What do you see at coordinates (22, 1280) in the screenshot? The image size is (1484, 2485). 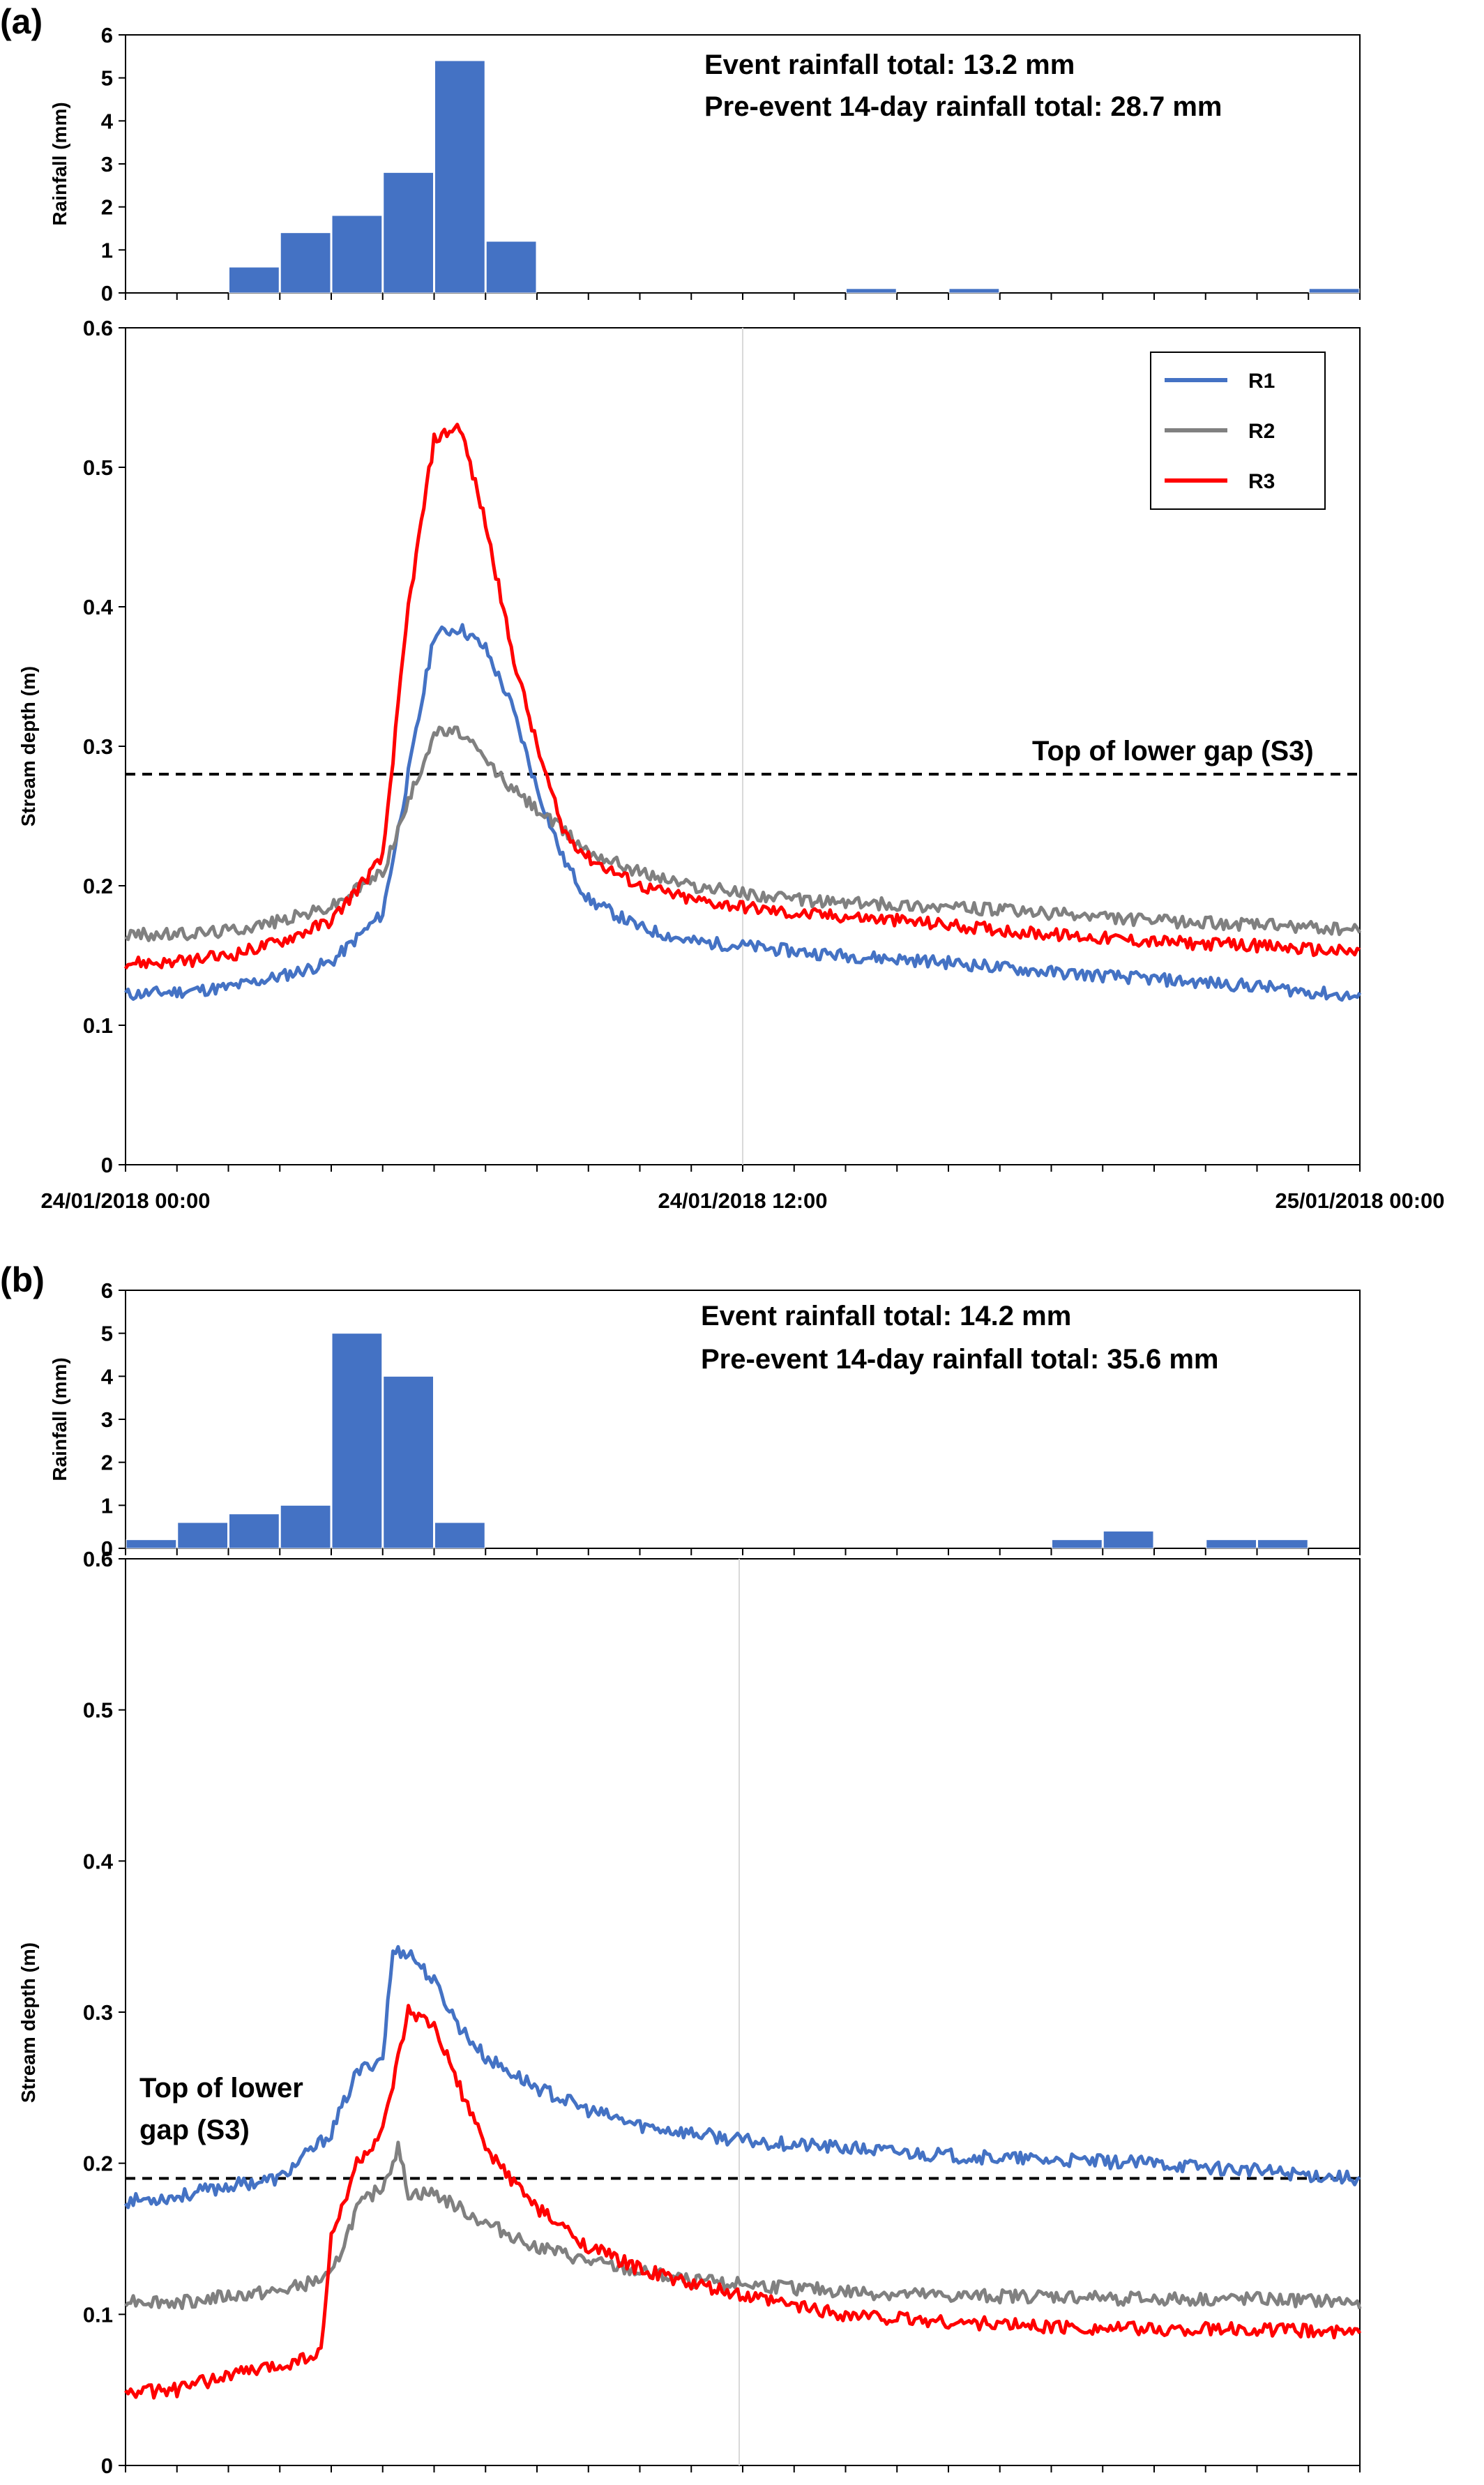 I see `panel-label-b: (b)` at bounding box center [22, 1280].